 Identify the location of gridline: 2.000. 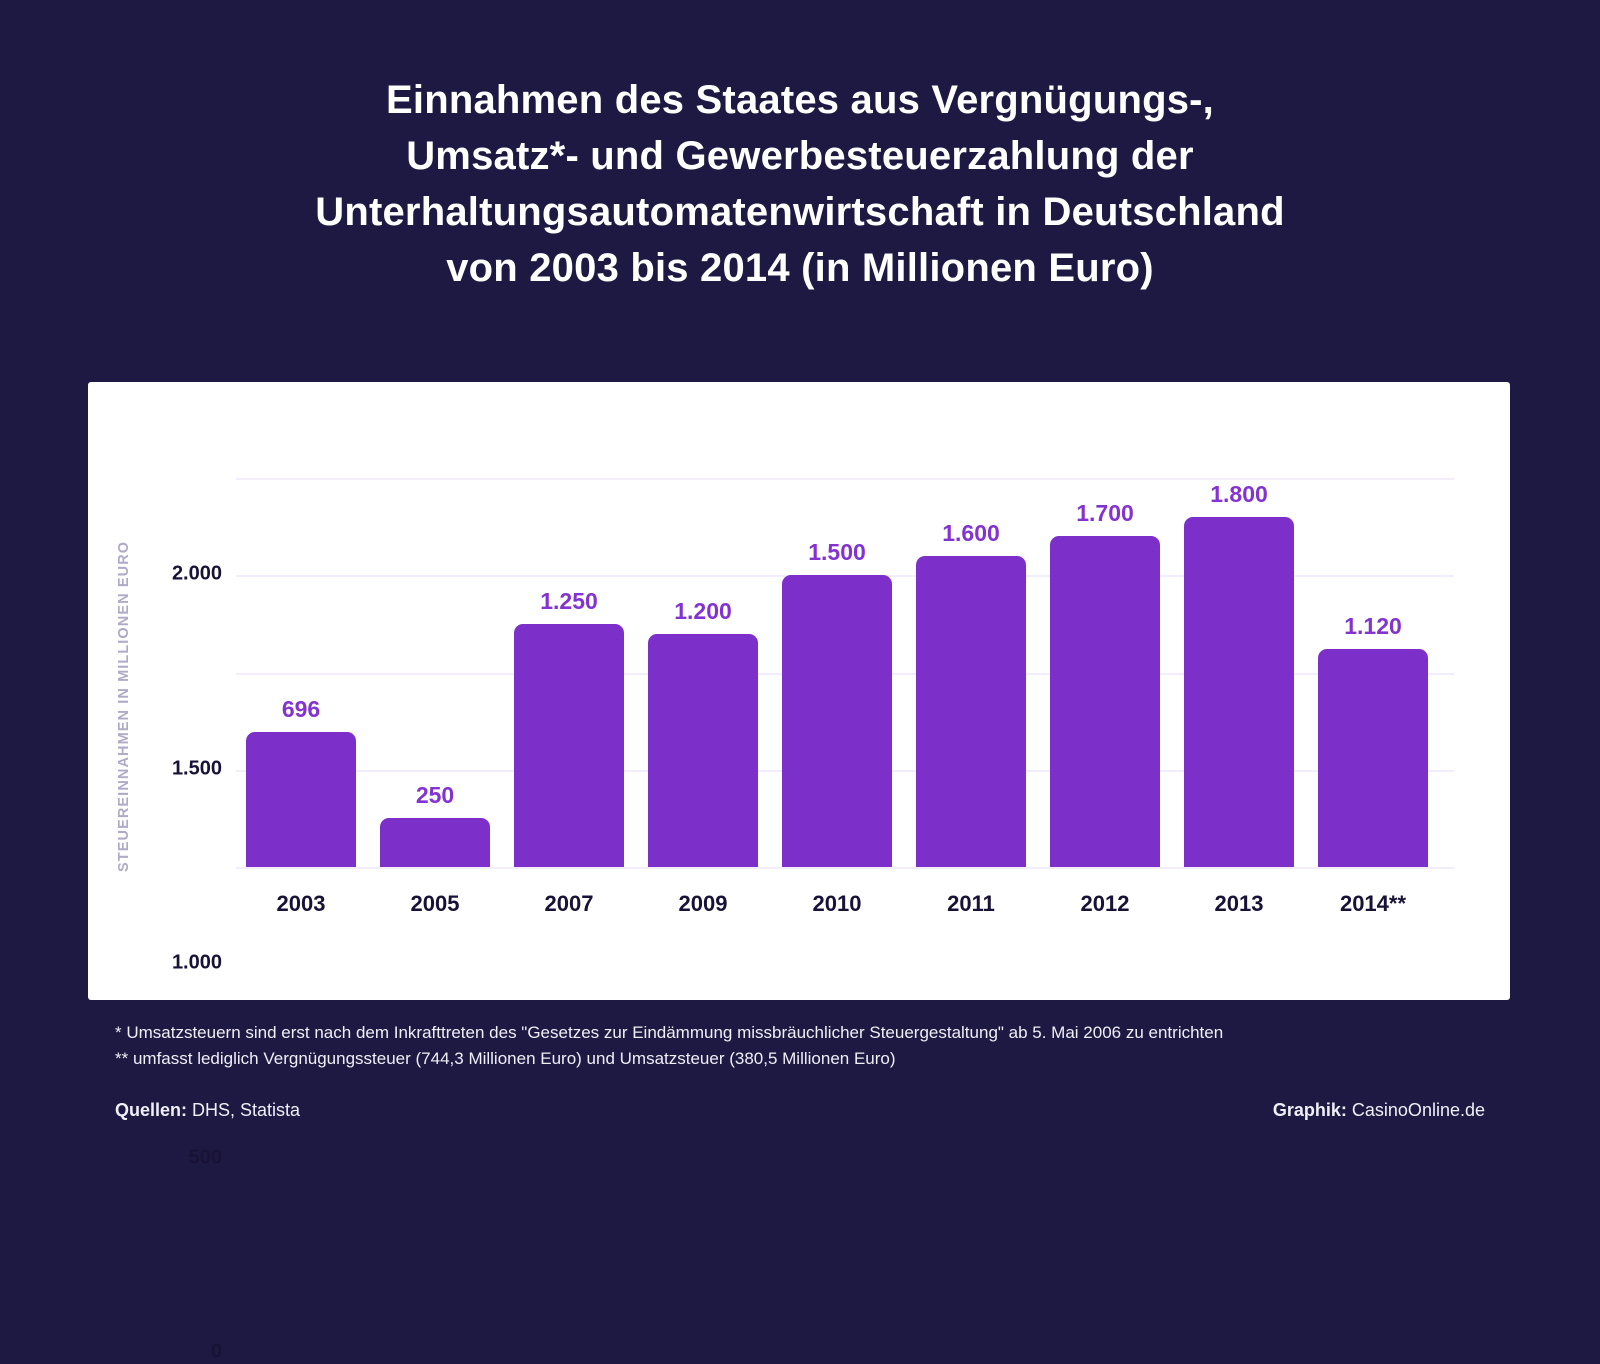
(813, 531).